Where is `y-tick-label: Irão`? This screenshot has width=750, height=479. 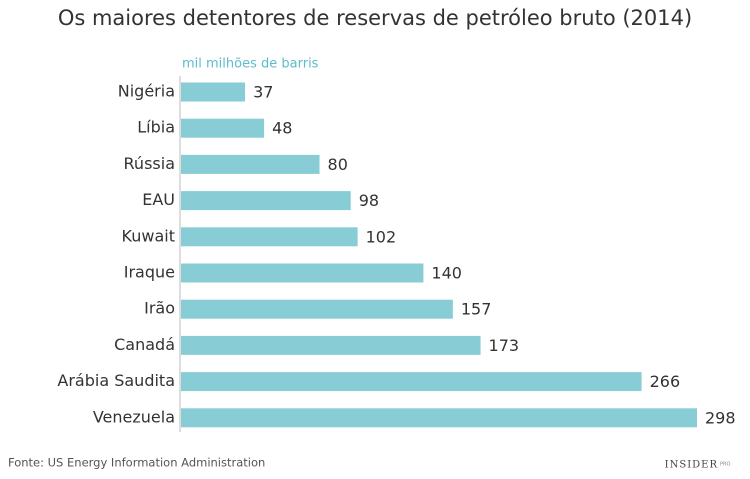
y-tick-label: Irão is located at coordinates (159, 308).